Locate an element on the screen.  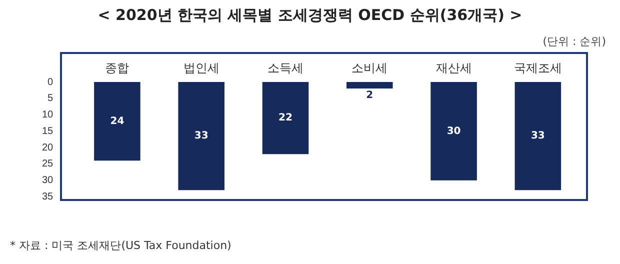
x-tick-label: 국제조세 is located at coordinates (538, 68).